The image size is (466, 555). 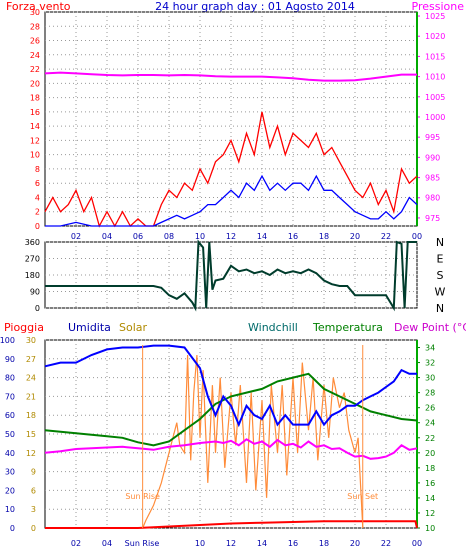 What do you see at coordinates (35, 98) in the screenshot?
I see `chart1-left-tick: 18` at bounding box center [35, 98].